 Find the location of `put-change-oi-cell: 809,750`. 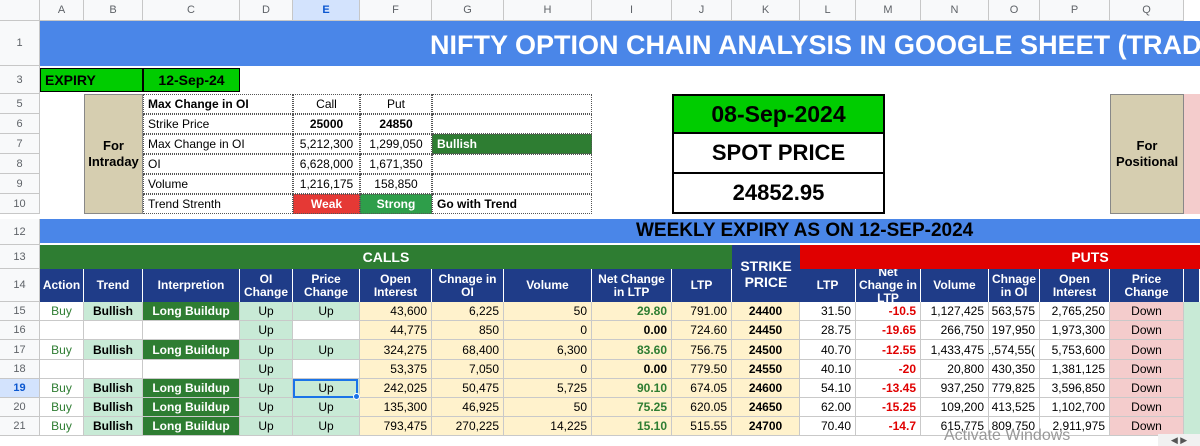

put-change-oi-cell: 809,750 is located at coordinates (1014, 426).